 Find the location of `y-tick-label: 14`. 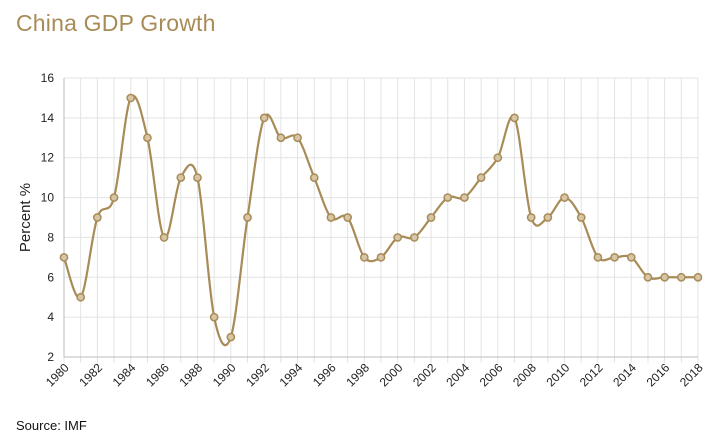

y-tick-label: 14 is located at coordinates (48, 118).